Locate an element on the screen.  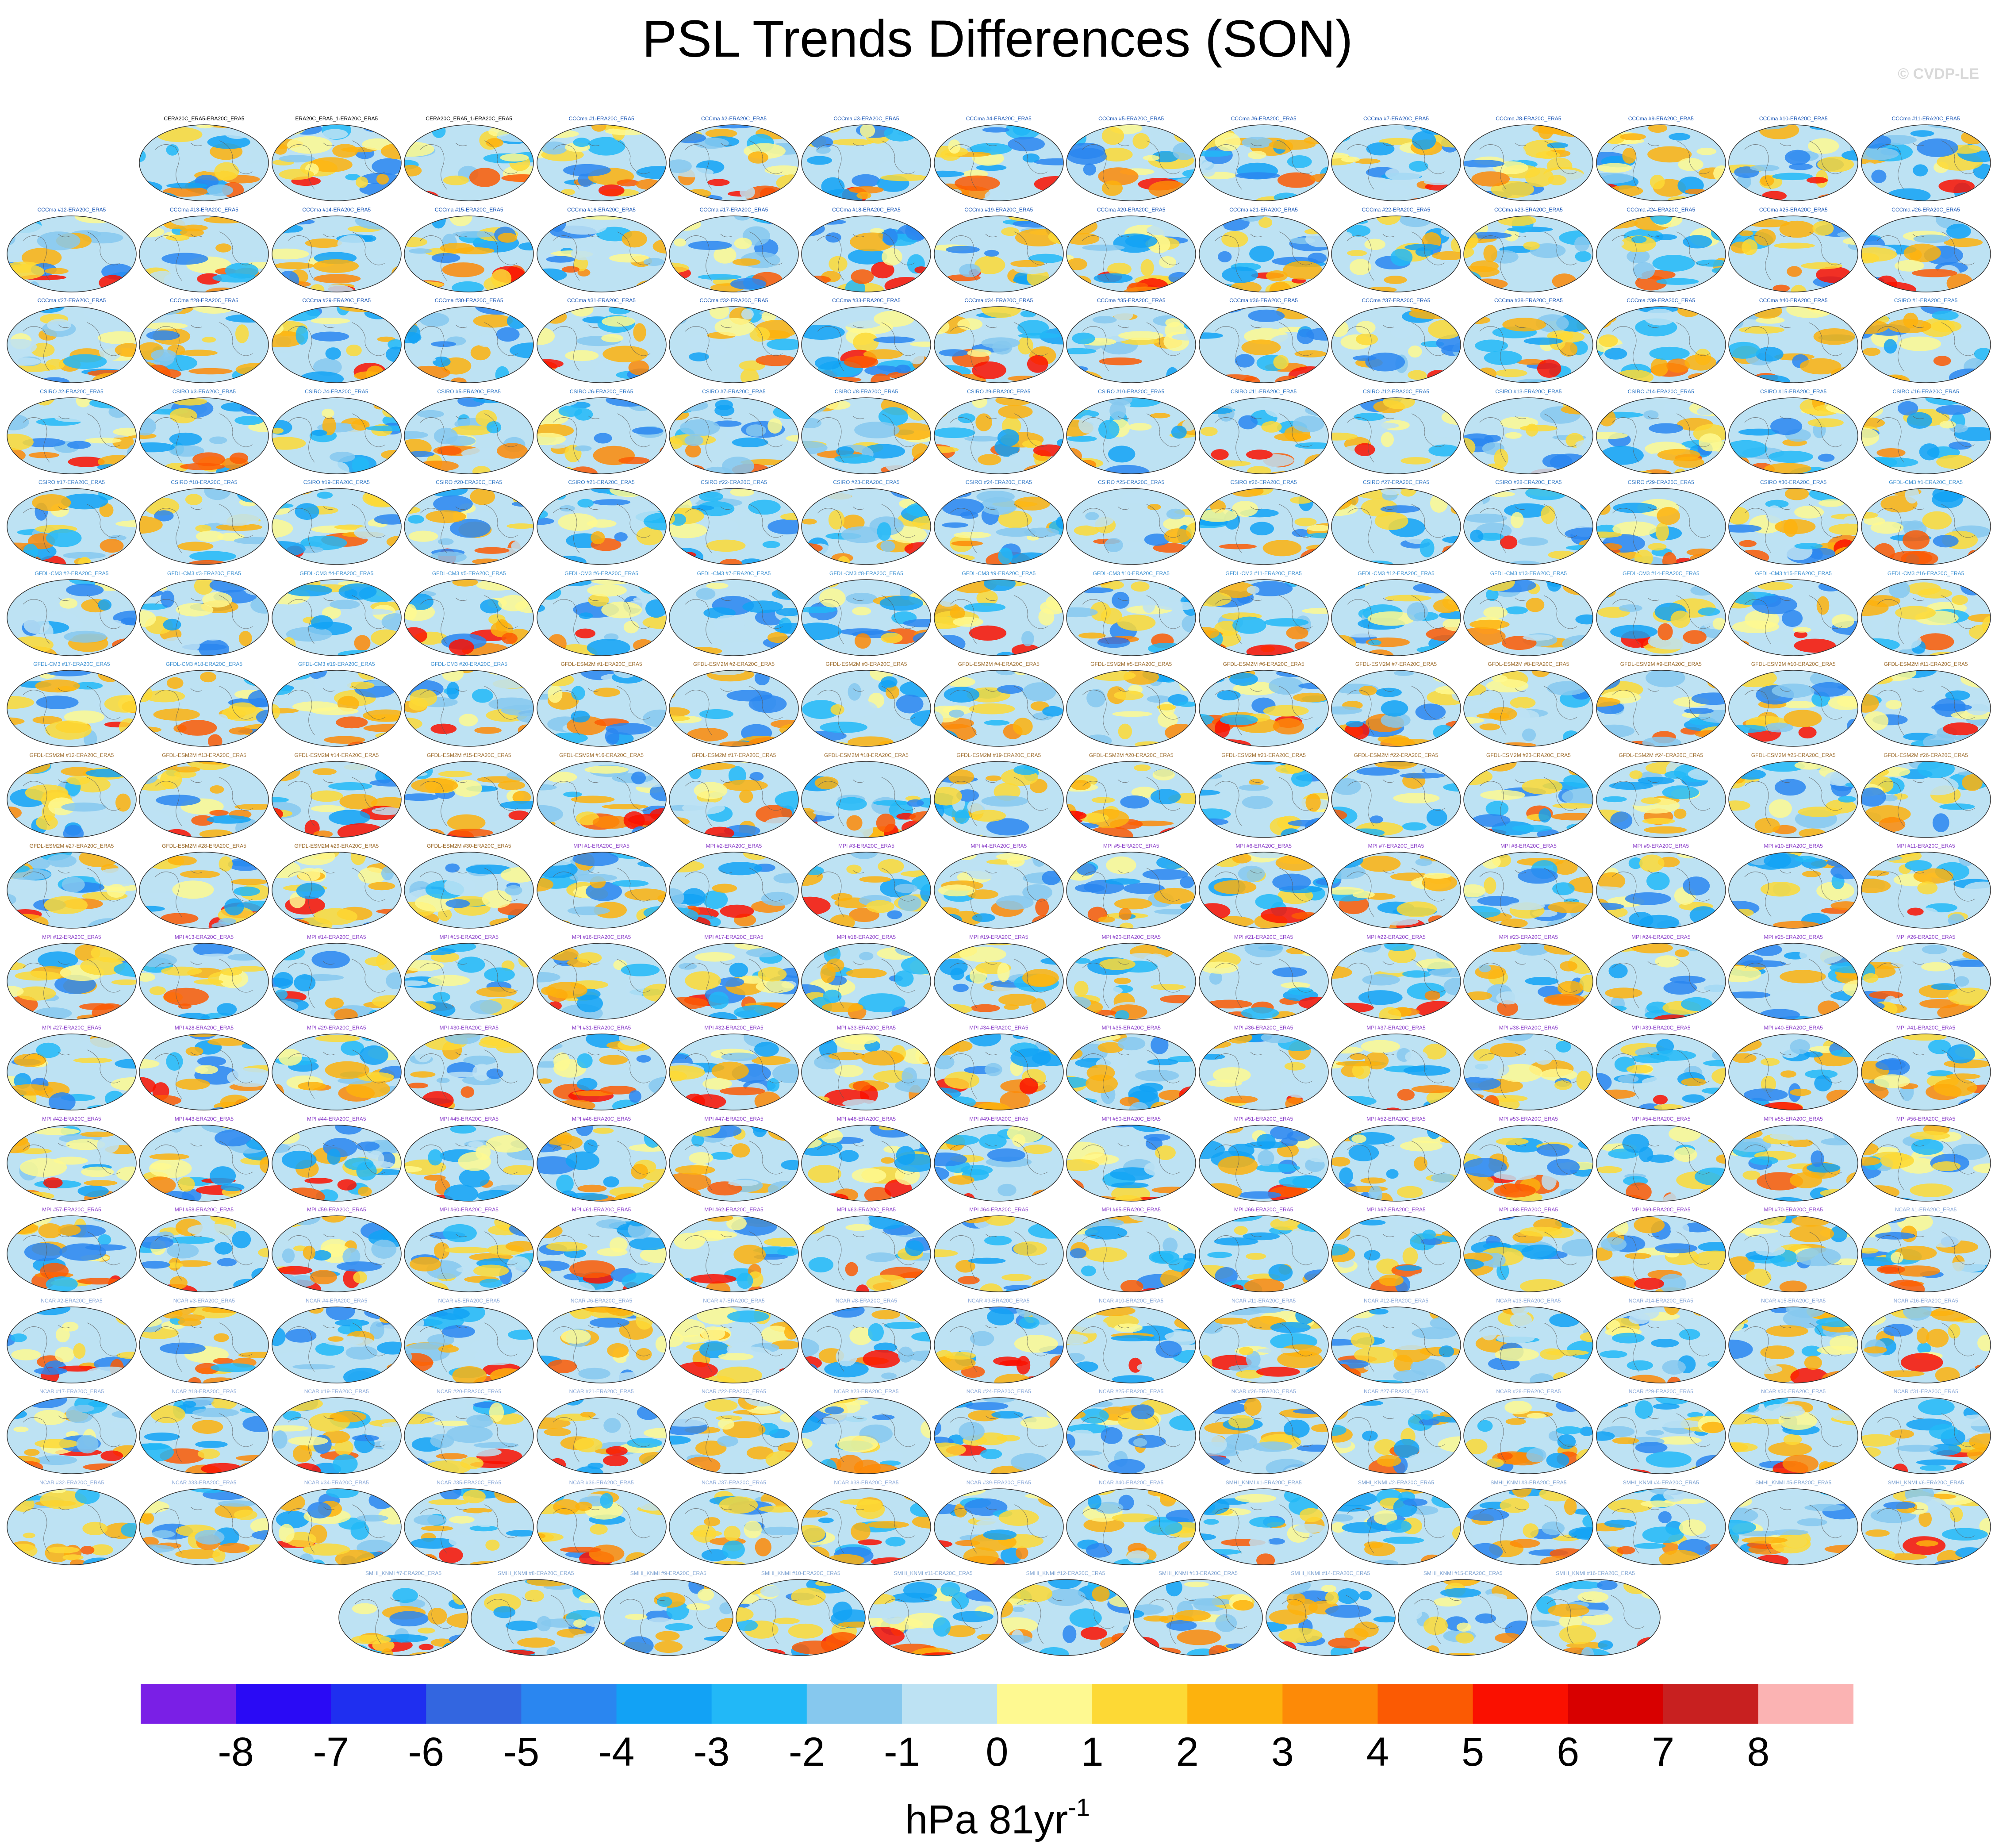
map-panel: CCCma #39-ERA20C_ERA5 is located at coordinates (1661, 343).